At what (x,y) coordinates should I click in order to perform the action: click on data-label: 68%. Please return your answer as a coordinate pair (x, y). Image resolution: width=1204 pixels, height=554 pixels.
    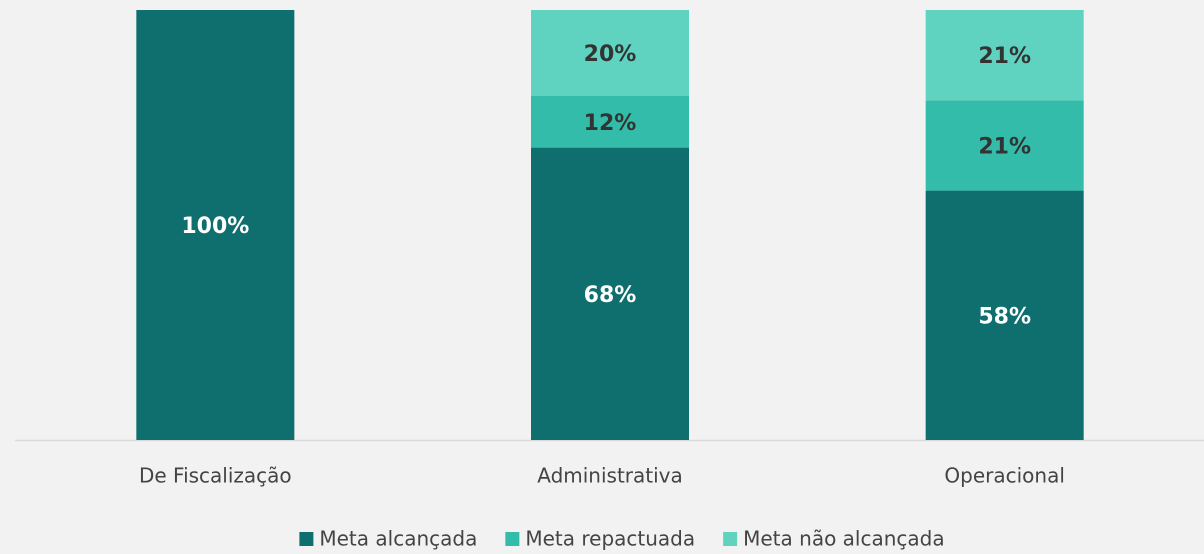
    Looking at the image, I should click on (610, 295).